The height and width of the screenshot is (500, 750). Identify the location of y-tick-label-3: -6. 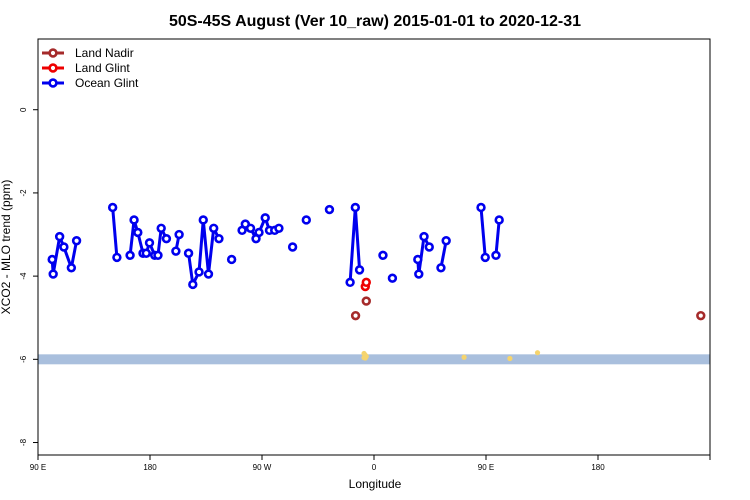
(23, 359).